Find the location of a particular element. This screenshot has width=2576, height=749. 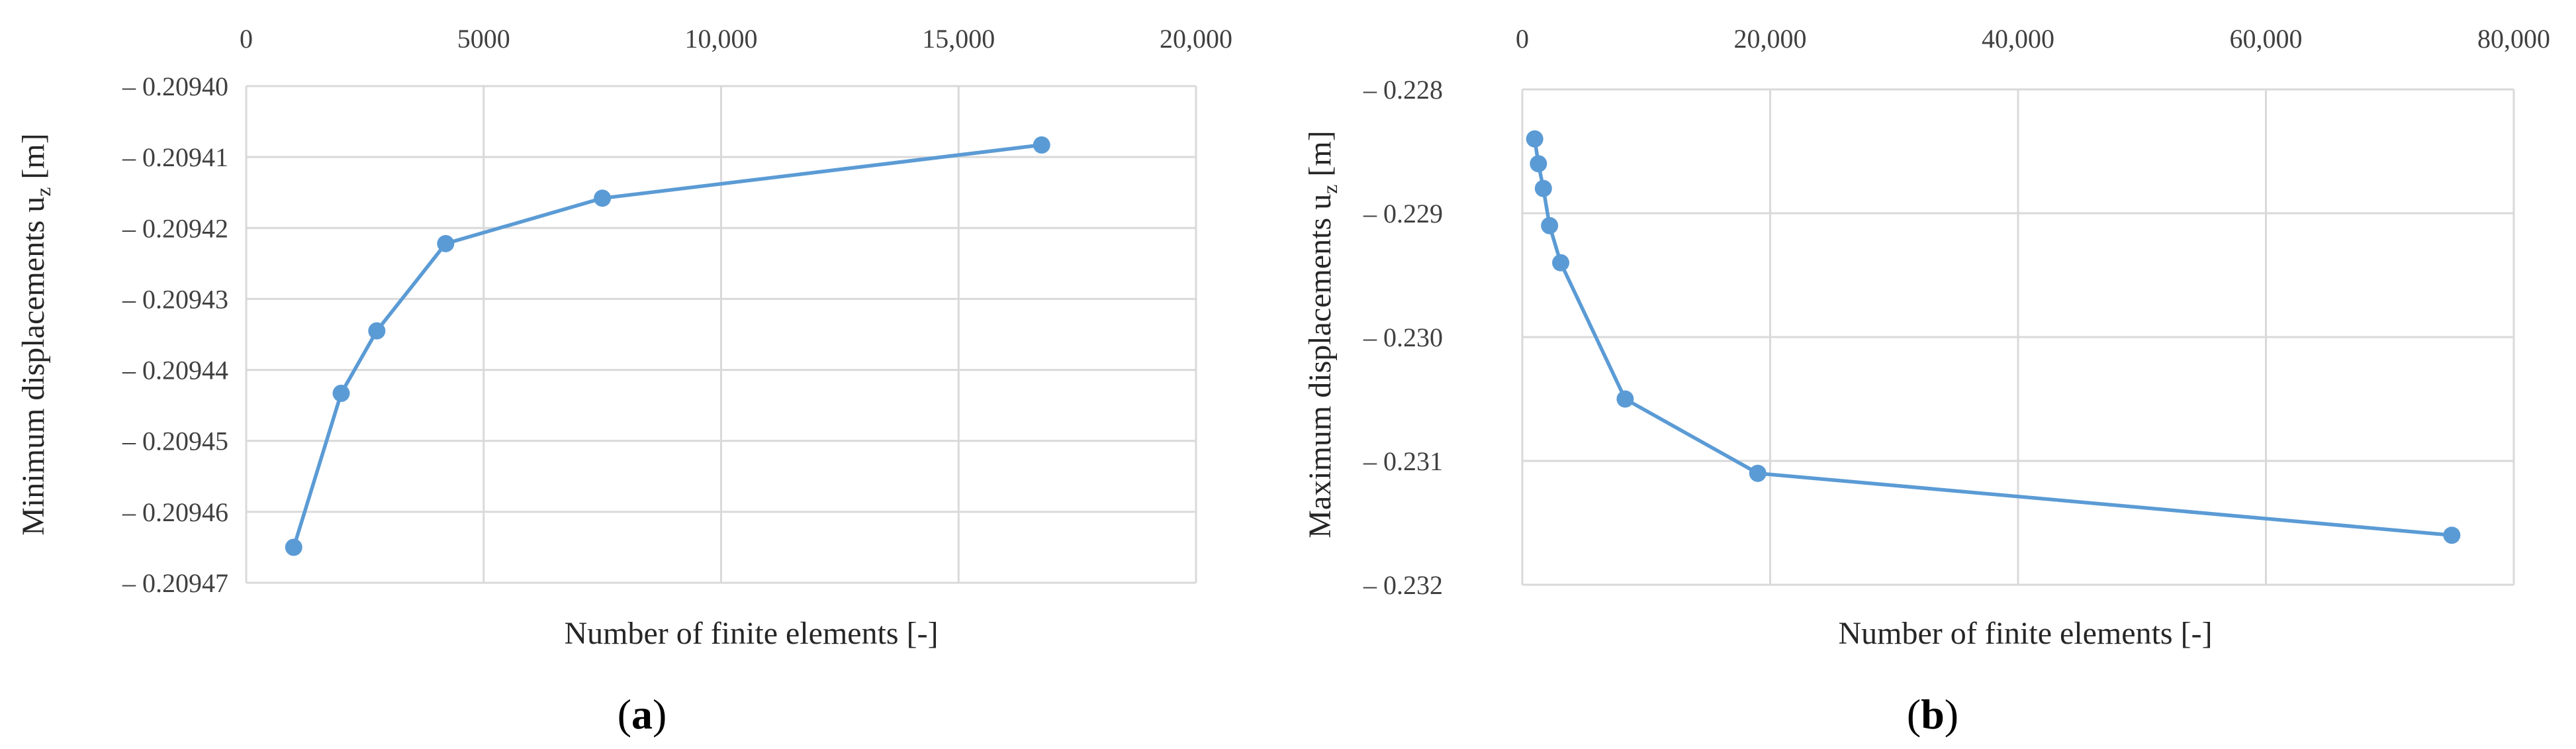

y-axis-title-a: Minimum displacements uz [m] is located at coordinates (35, 334).